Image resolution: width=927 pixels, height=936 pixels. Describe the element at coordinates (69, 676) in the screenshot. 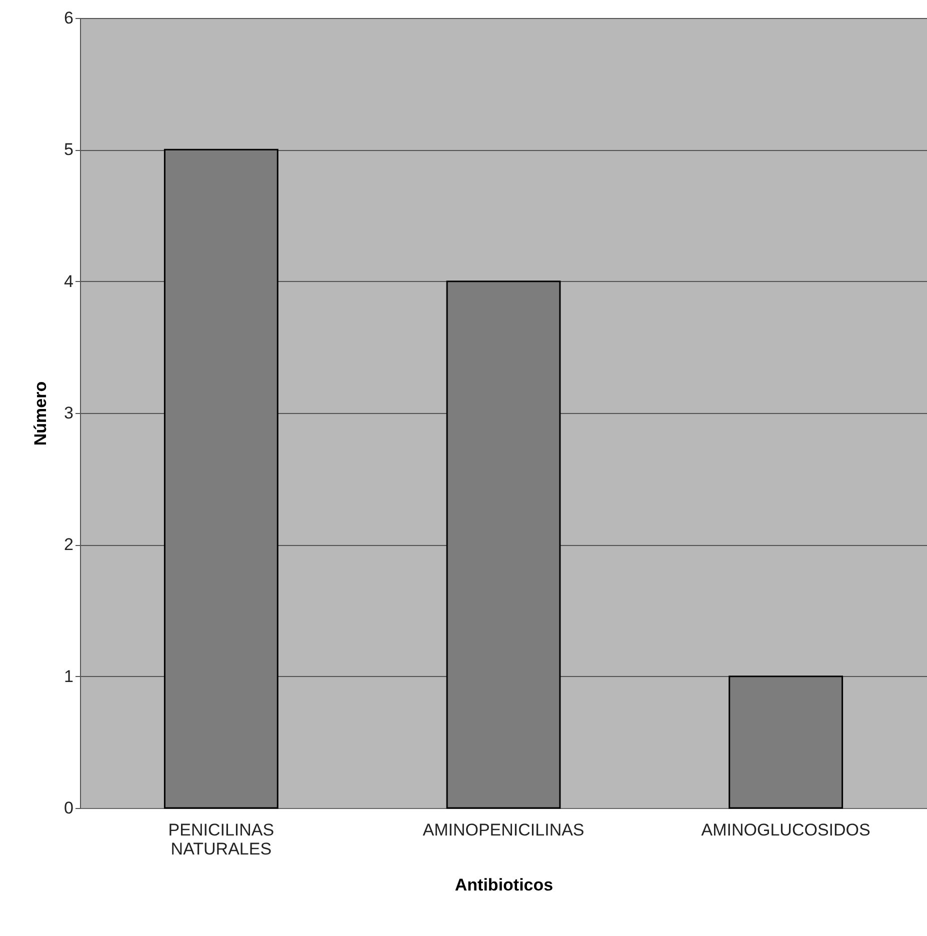

I see `y-tick-label: 1` at that location.